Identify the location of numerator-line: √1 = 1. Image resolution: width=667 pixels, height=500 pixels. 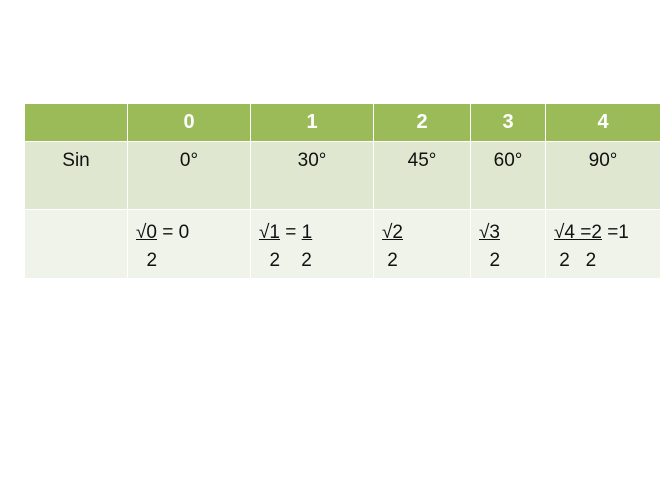
(316, 233).